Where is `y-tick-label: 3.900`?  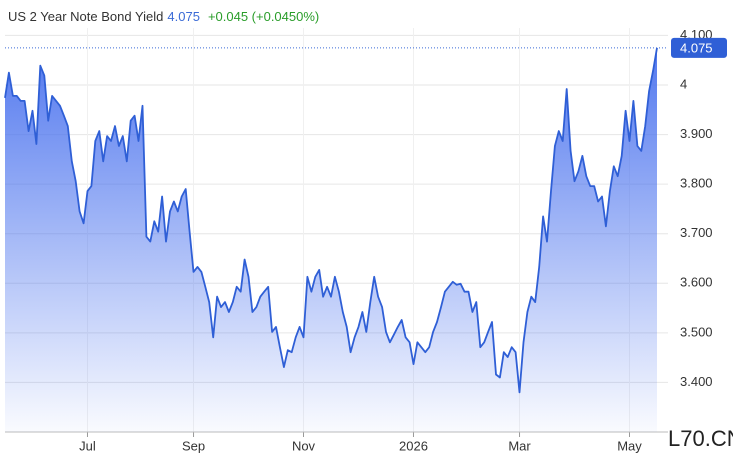 y-tick-label: 3.900 is located at coordinates (696, 133).